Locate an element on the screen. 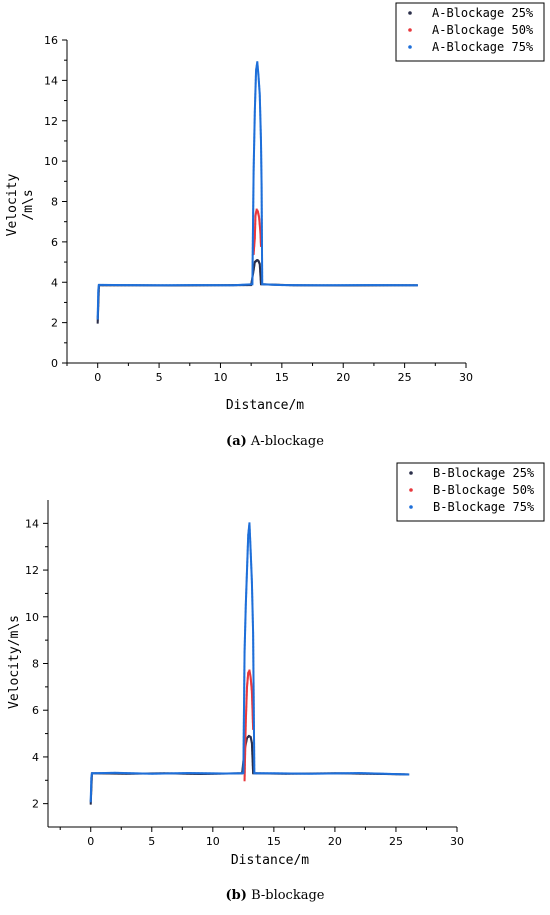 The width and height of the screenshot is (550, 915). chart-a-x-tick-label: 25 is located at coordinates (405, 377).